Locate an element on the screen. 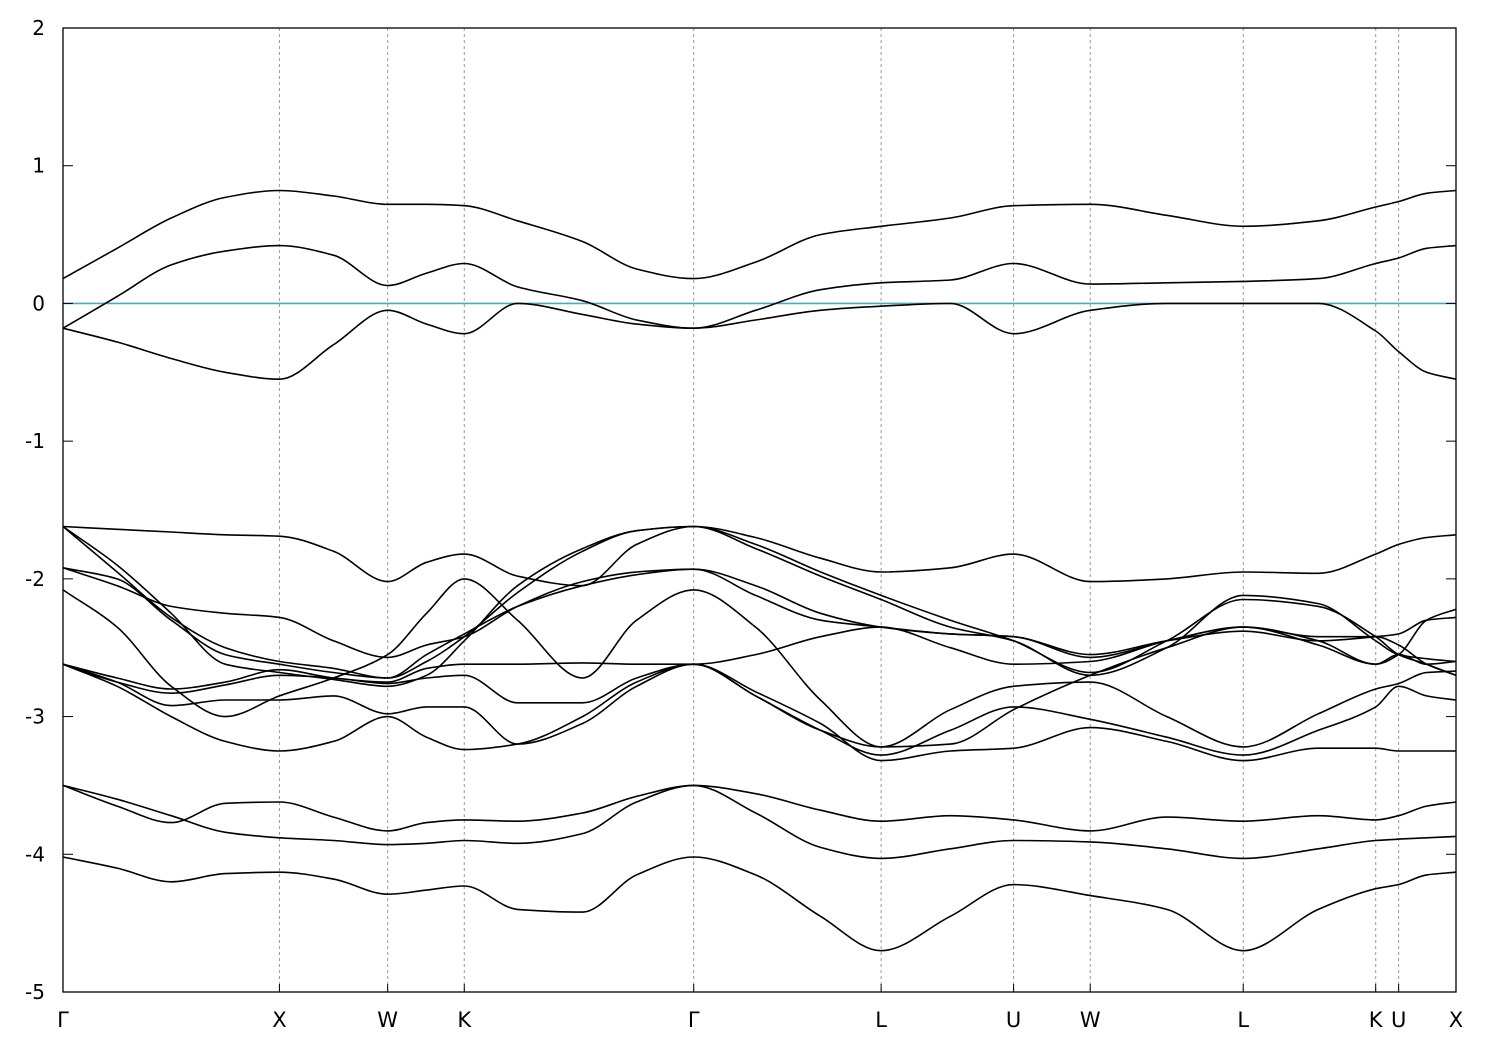  y-tick-label: 1 is located at coordinates (38, 166).